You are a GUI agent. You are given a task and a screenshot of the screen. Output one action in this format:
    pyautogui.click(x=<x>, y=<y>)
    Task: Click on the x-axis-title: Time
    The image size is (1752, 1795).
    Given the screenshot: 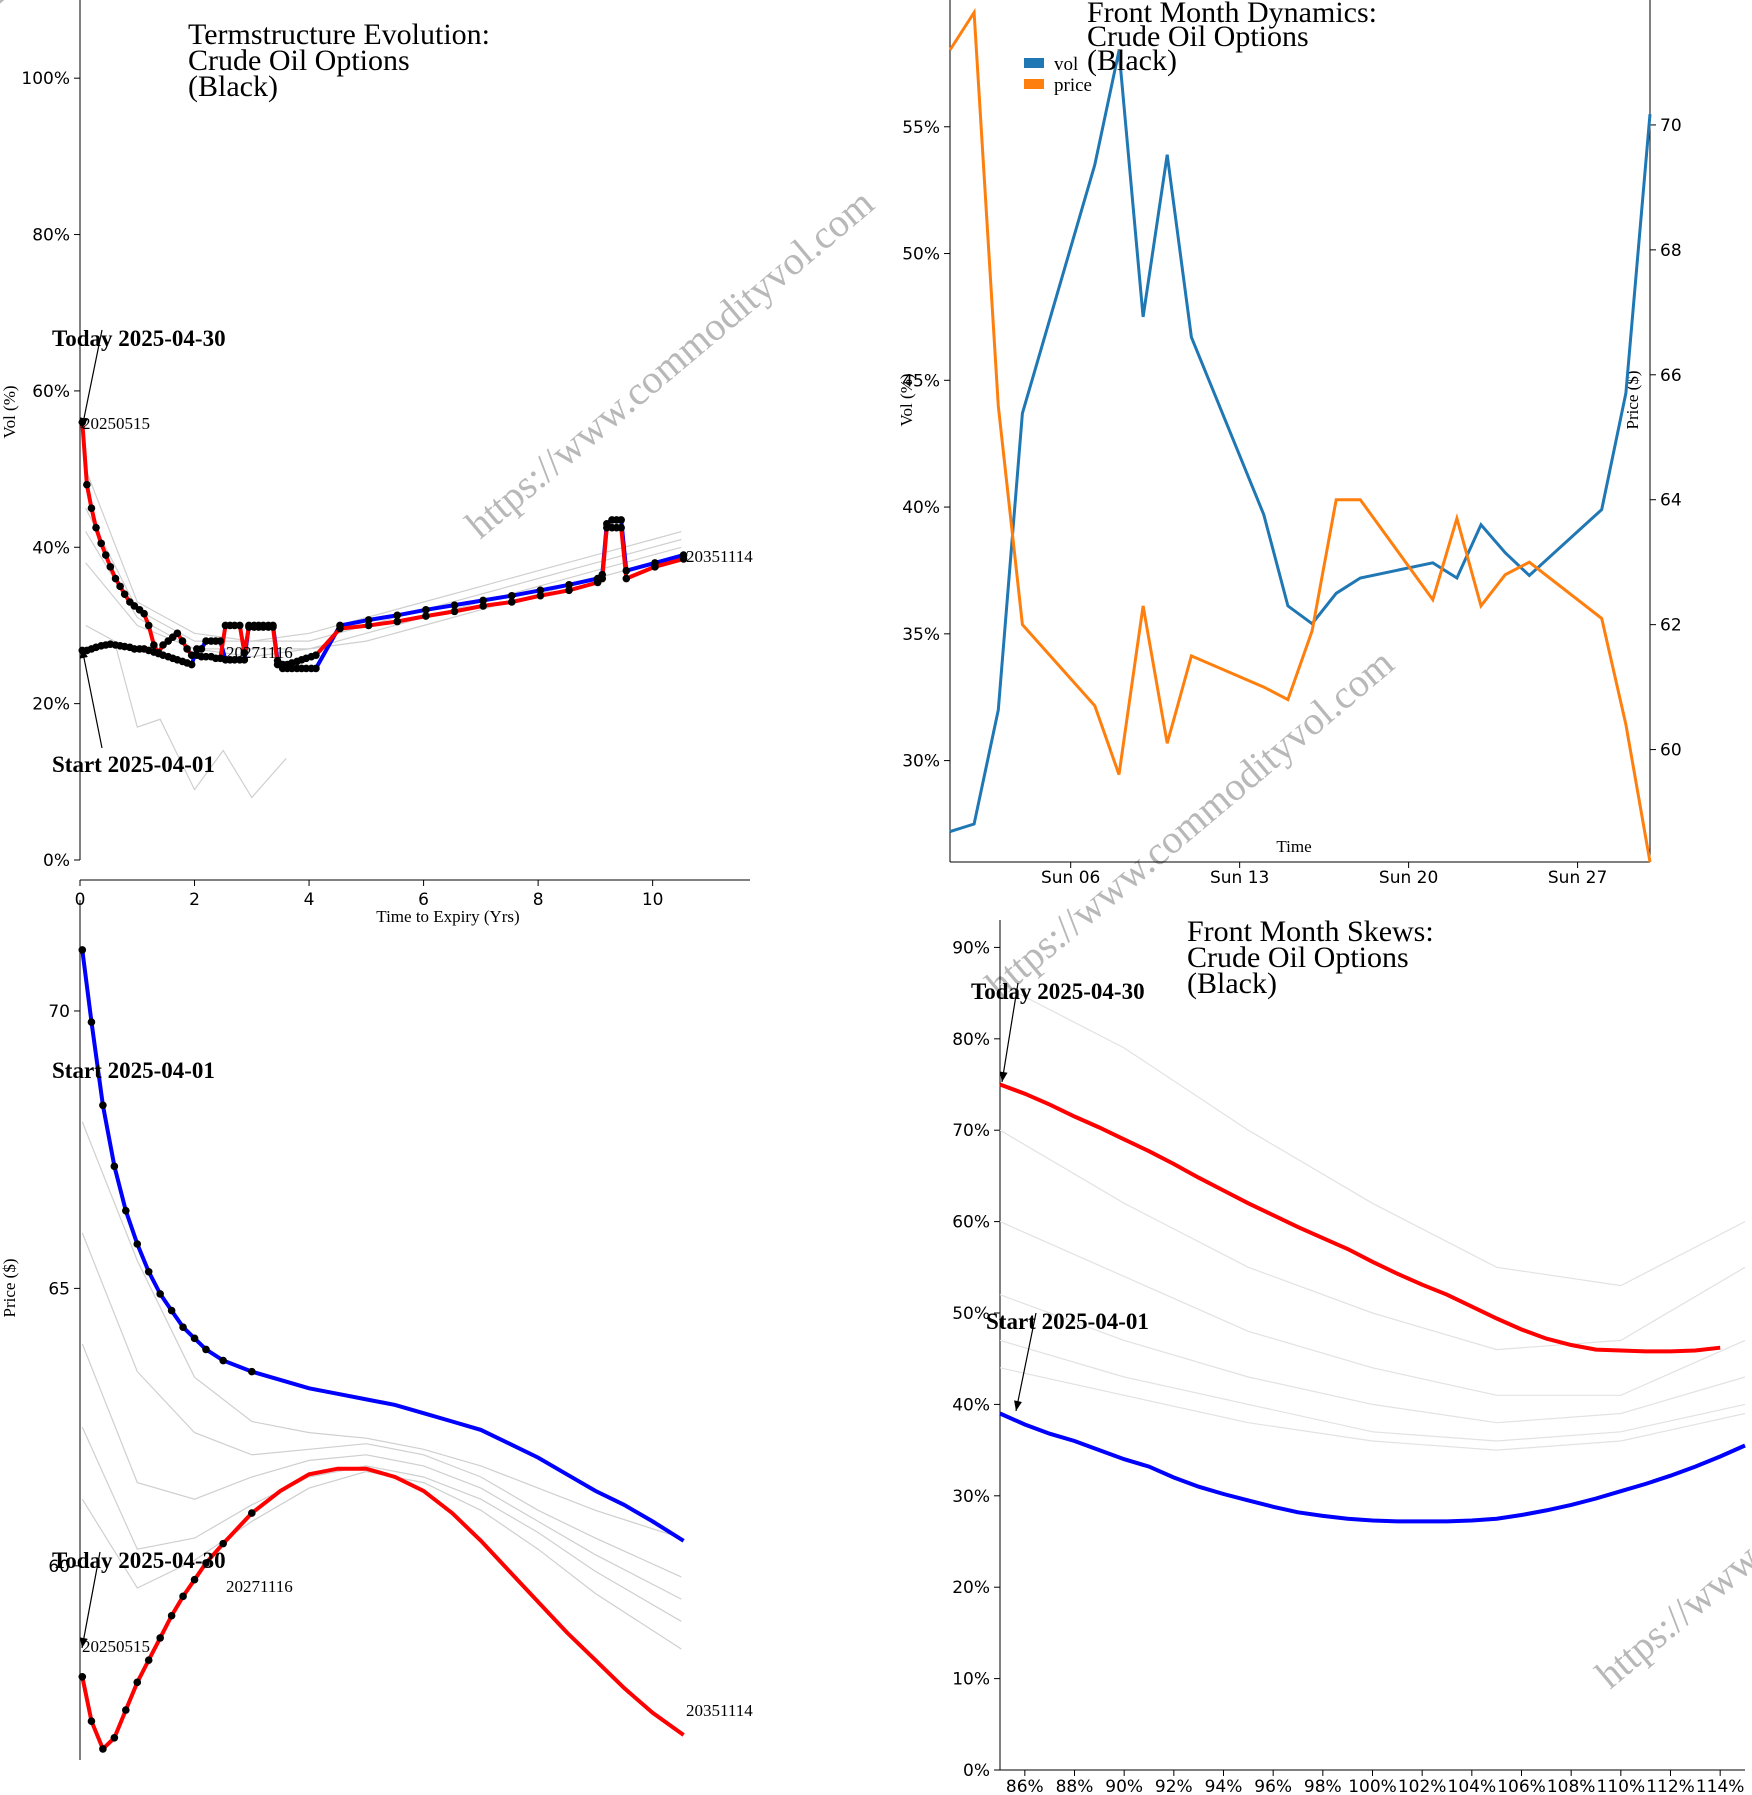 What is the action you would take?
    pyautogui.click(x=1293, y=846)
    